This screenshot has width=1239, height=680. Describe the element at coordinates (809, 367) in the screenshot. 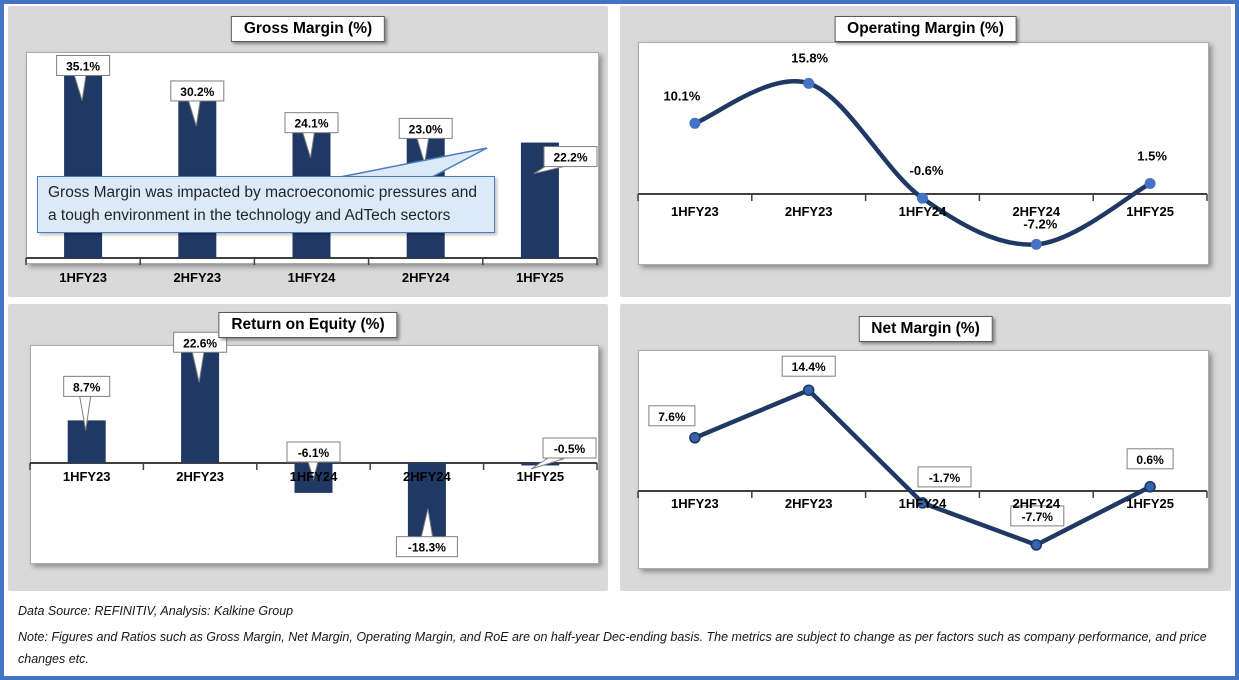

I see `svg-text: 14.4%` at that location.